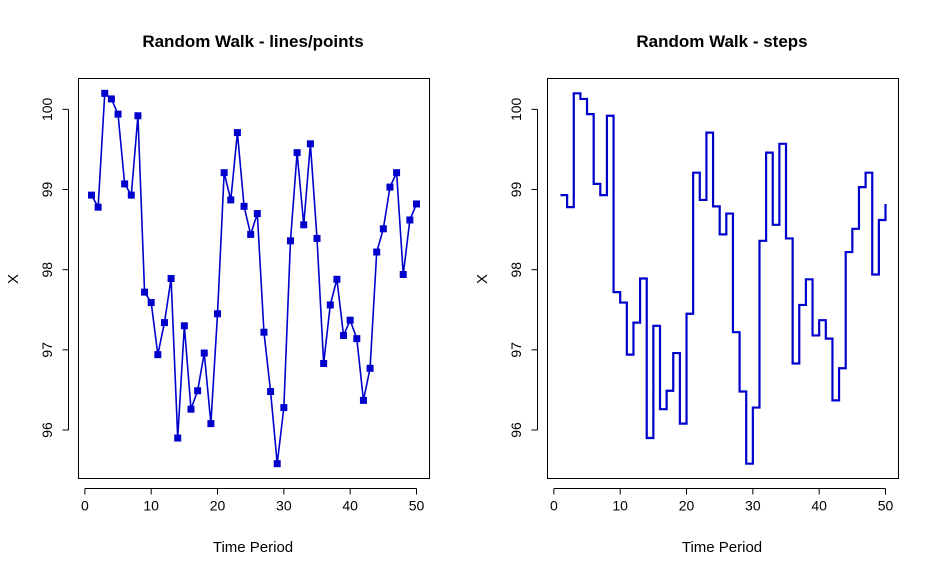  Describe the element at coordinates (721, 41) in the screenshot. I see `chart-title: Random Walk - steps` at that location.